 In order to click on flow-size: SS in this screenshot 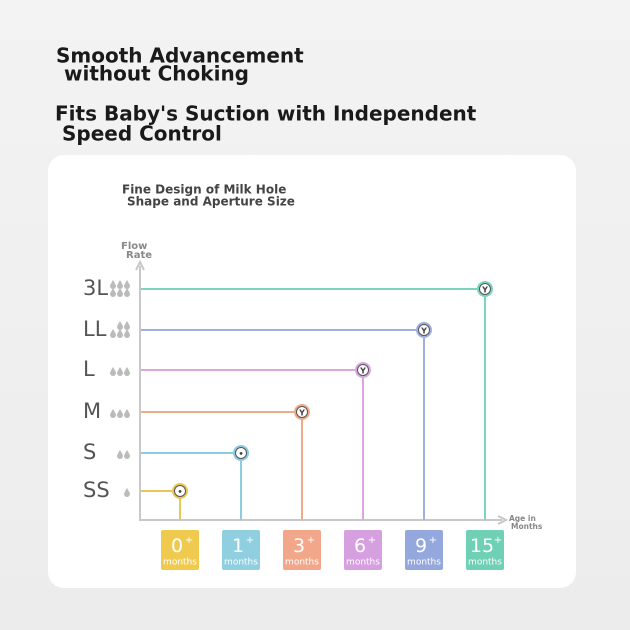, I will do `click(96, 490)`.